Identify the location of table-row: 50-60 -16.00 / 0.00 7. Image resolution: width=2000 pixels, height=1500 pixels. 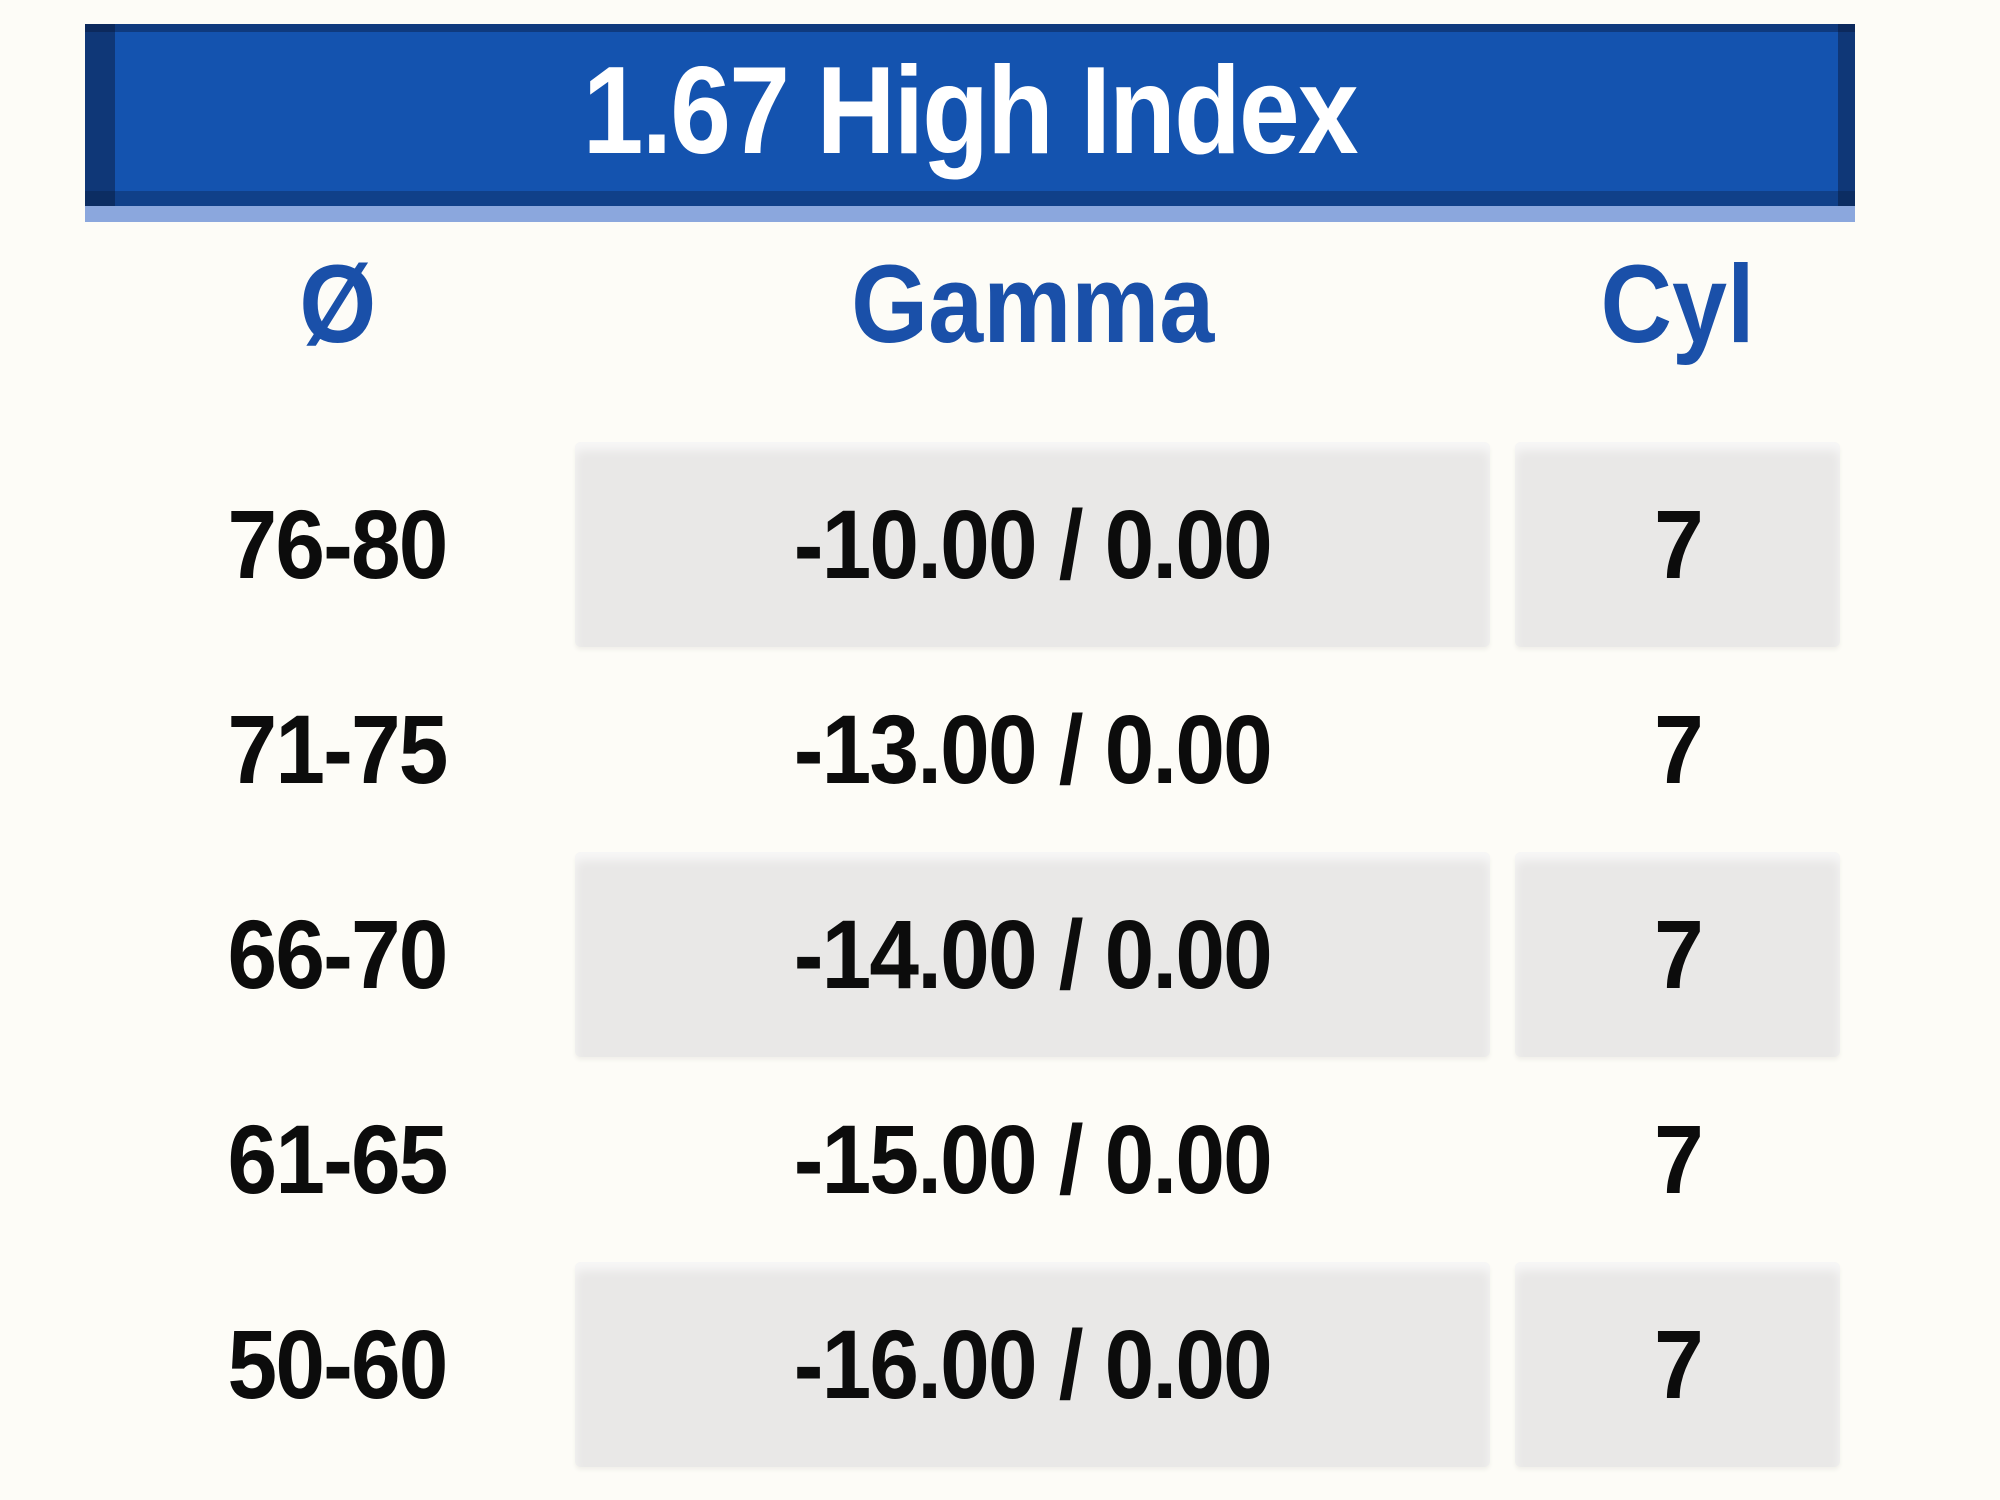
(1000, 1364).